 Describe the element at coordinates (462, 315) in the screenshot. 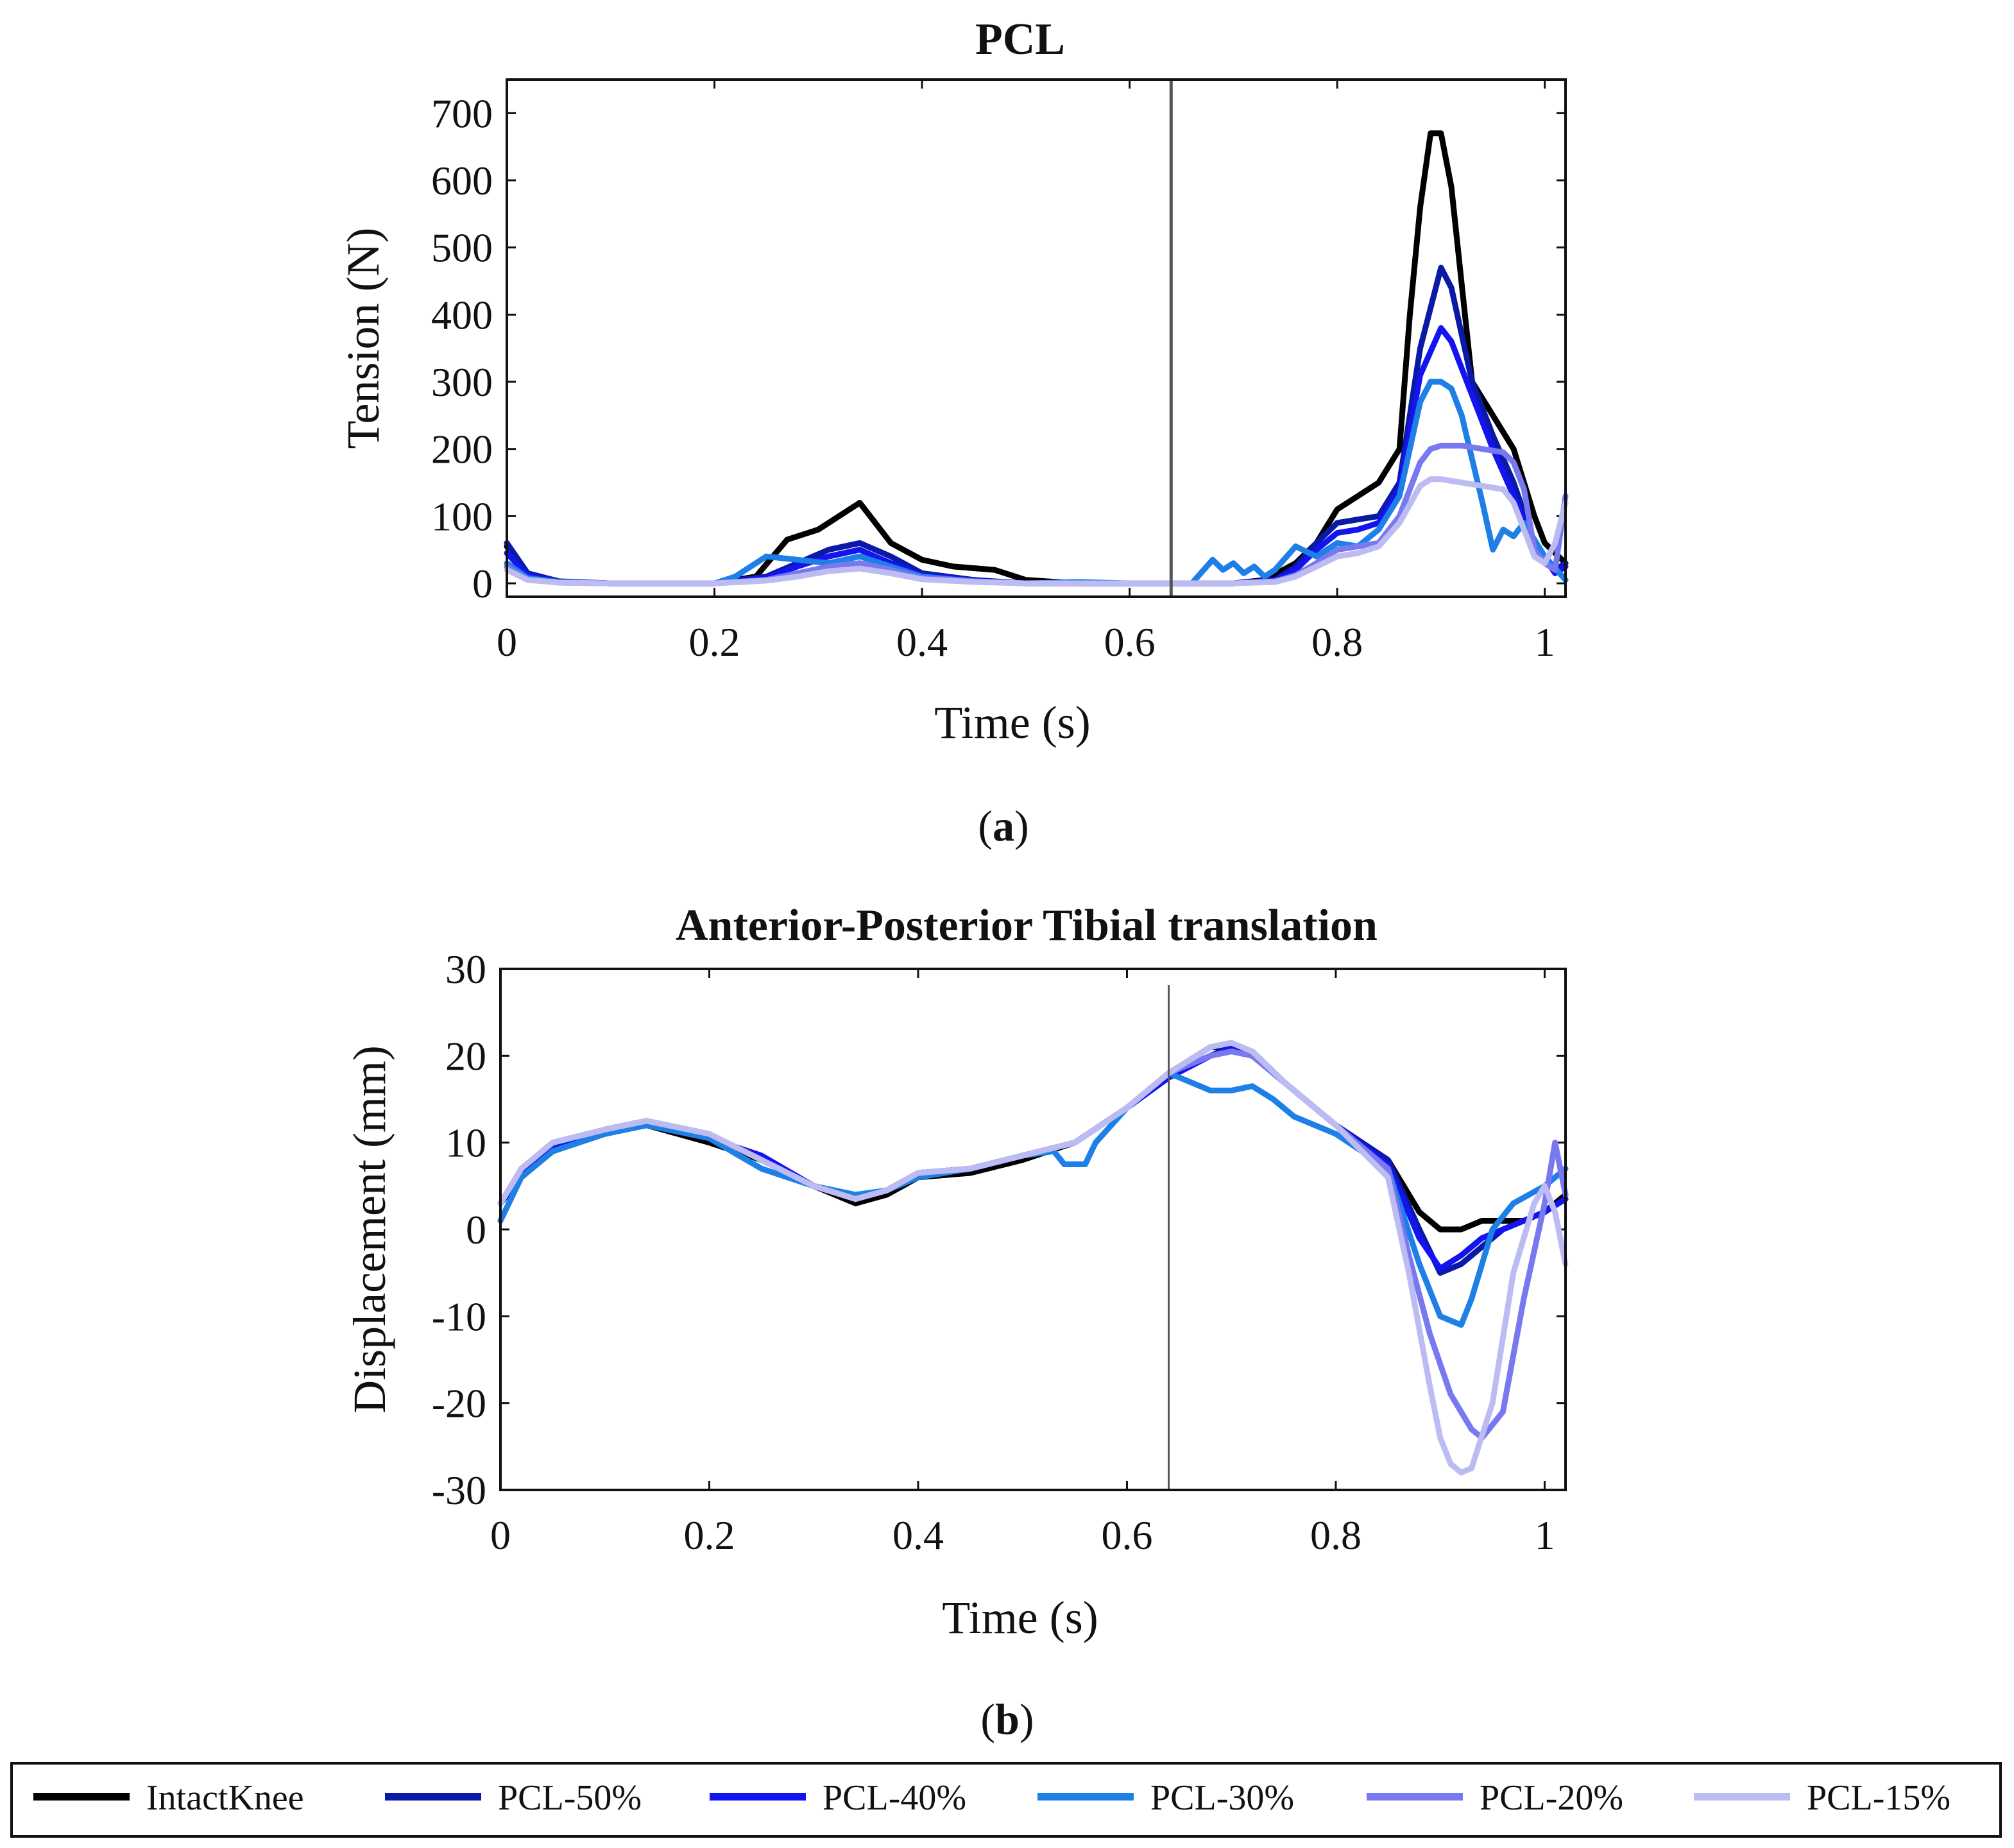

I see `chart-a-y-tick-label: 400` at that location.